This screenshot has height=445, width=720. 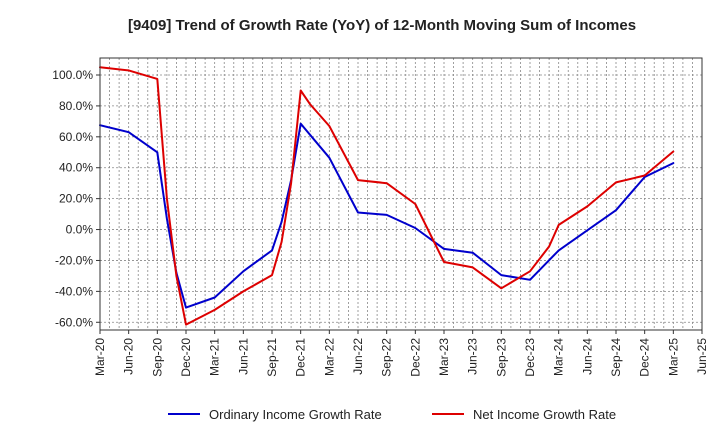 What do you see at coordinates (645, 357) in the screenshot?
I see `x-tick-label: Dec-24` at bounding box center [645, 357].